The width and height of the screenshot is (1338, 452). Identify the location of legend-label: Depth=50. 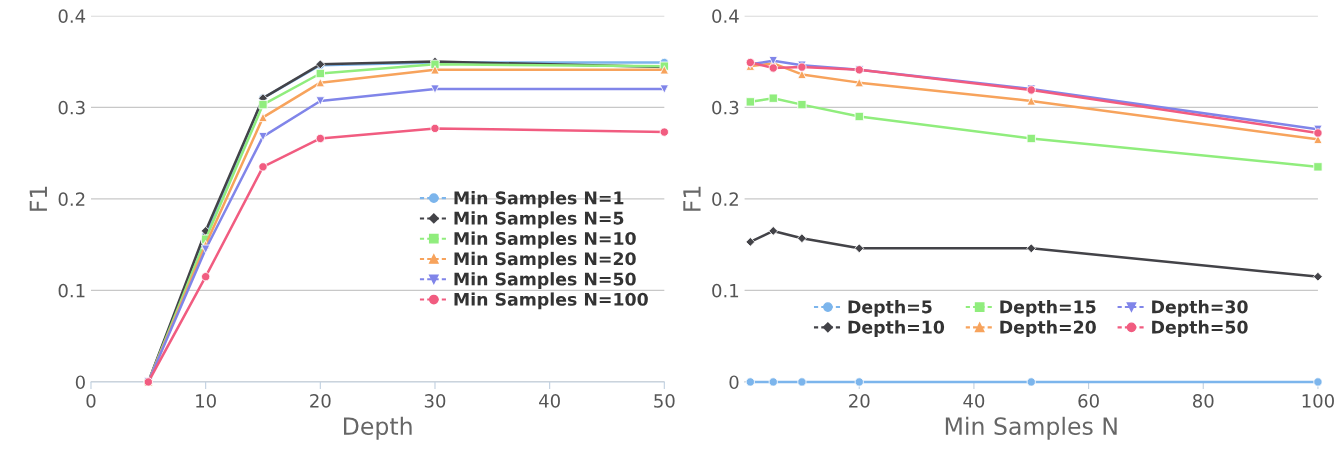
(1200, 329).